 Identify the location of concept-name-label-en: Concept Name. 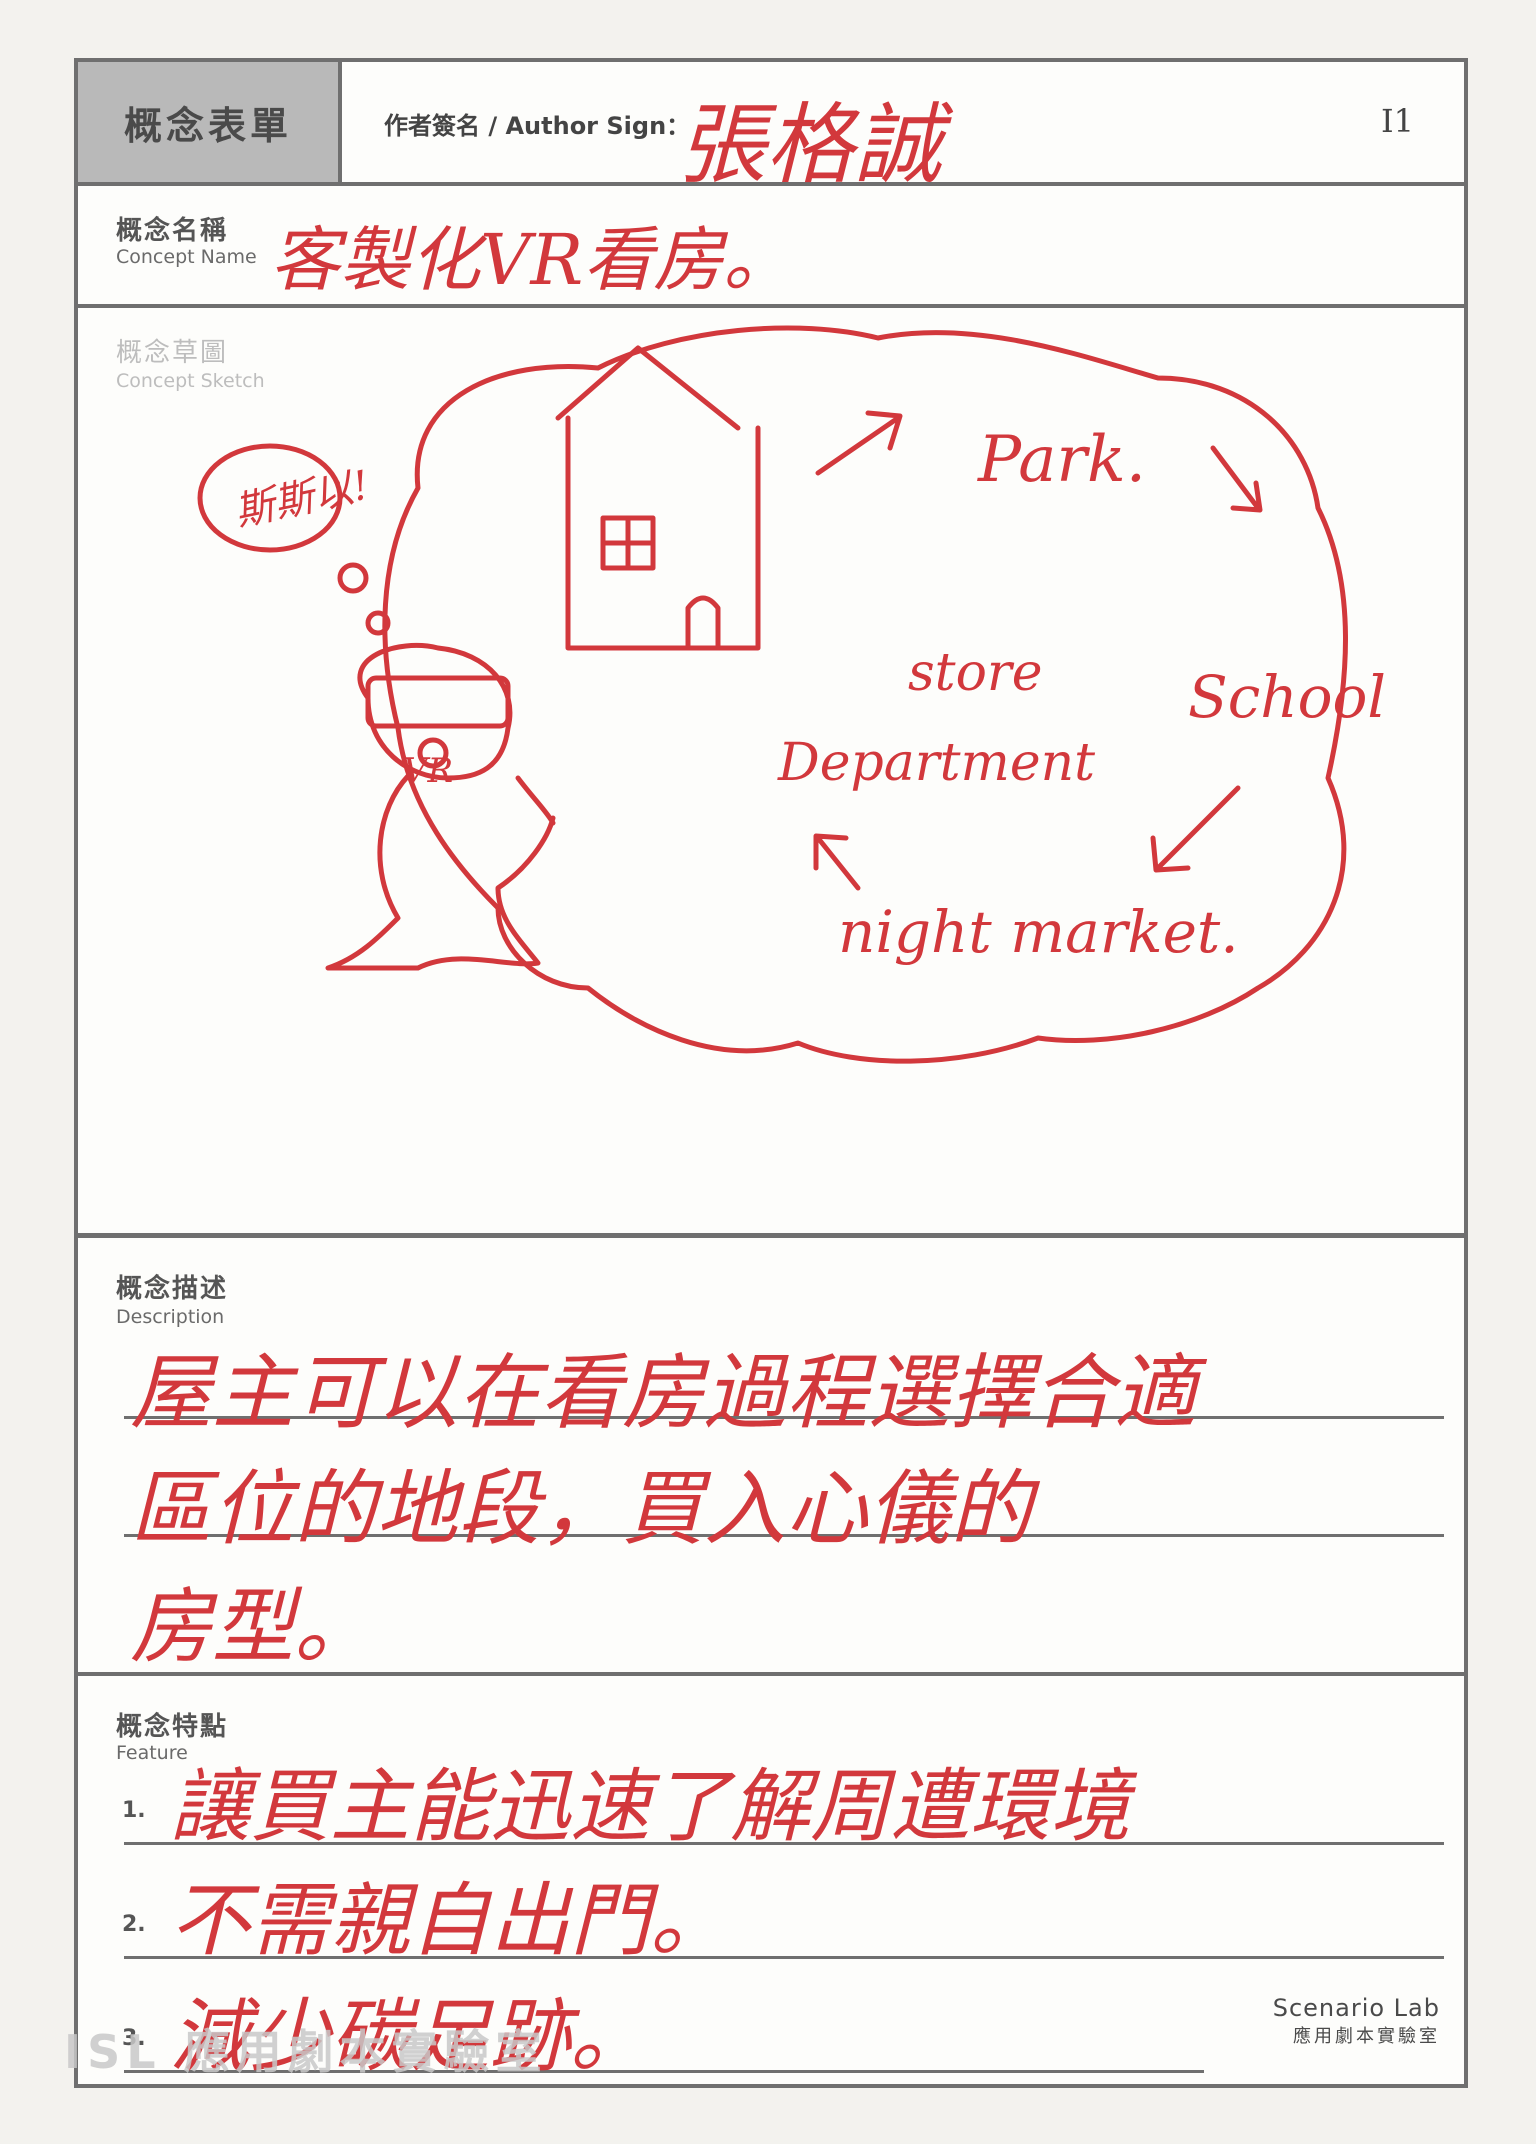
(186, 257).